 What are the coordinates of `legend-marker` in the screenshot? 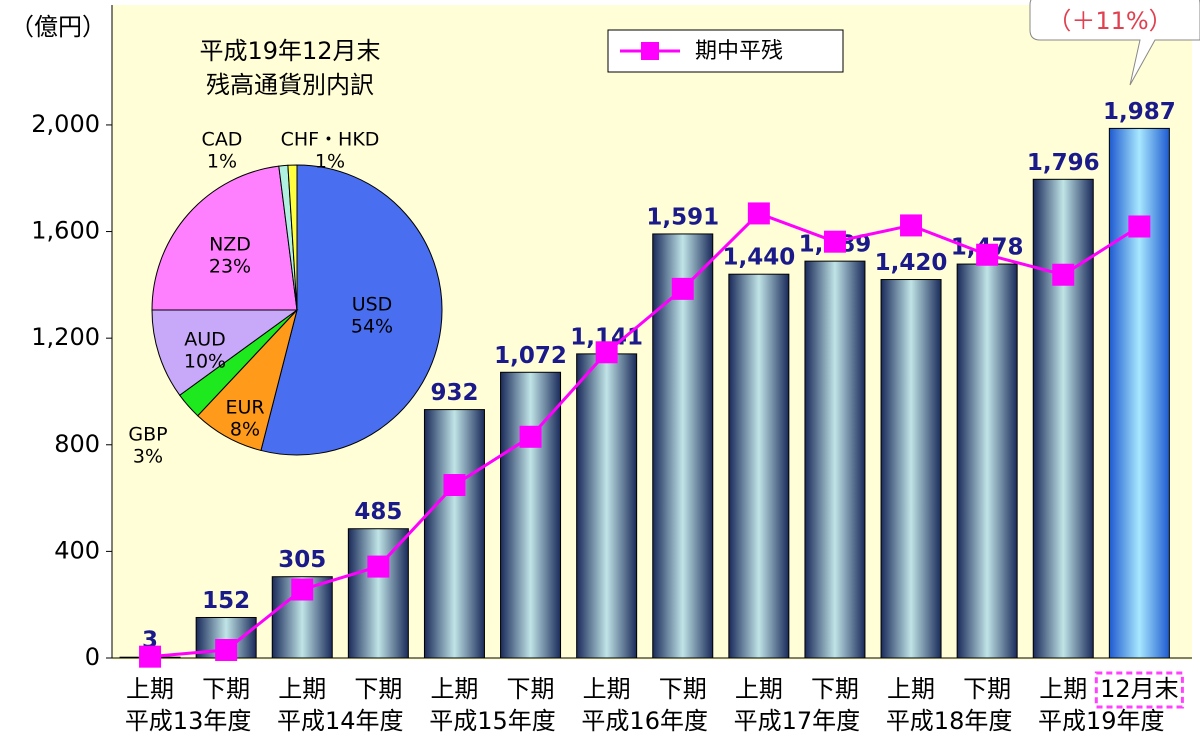 It's located at (650, 51).